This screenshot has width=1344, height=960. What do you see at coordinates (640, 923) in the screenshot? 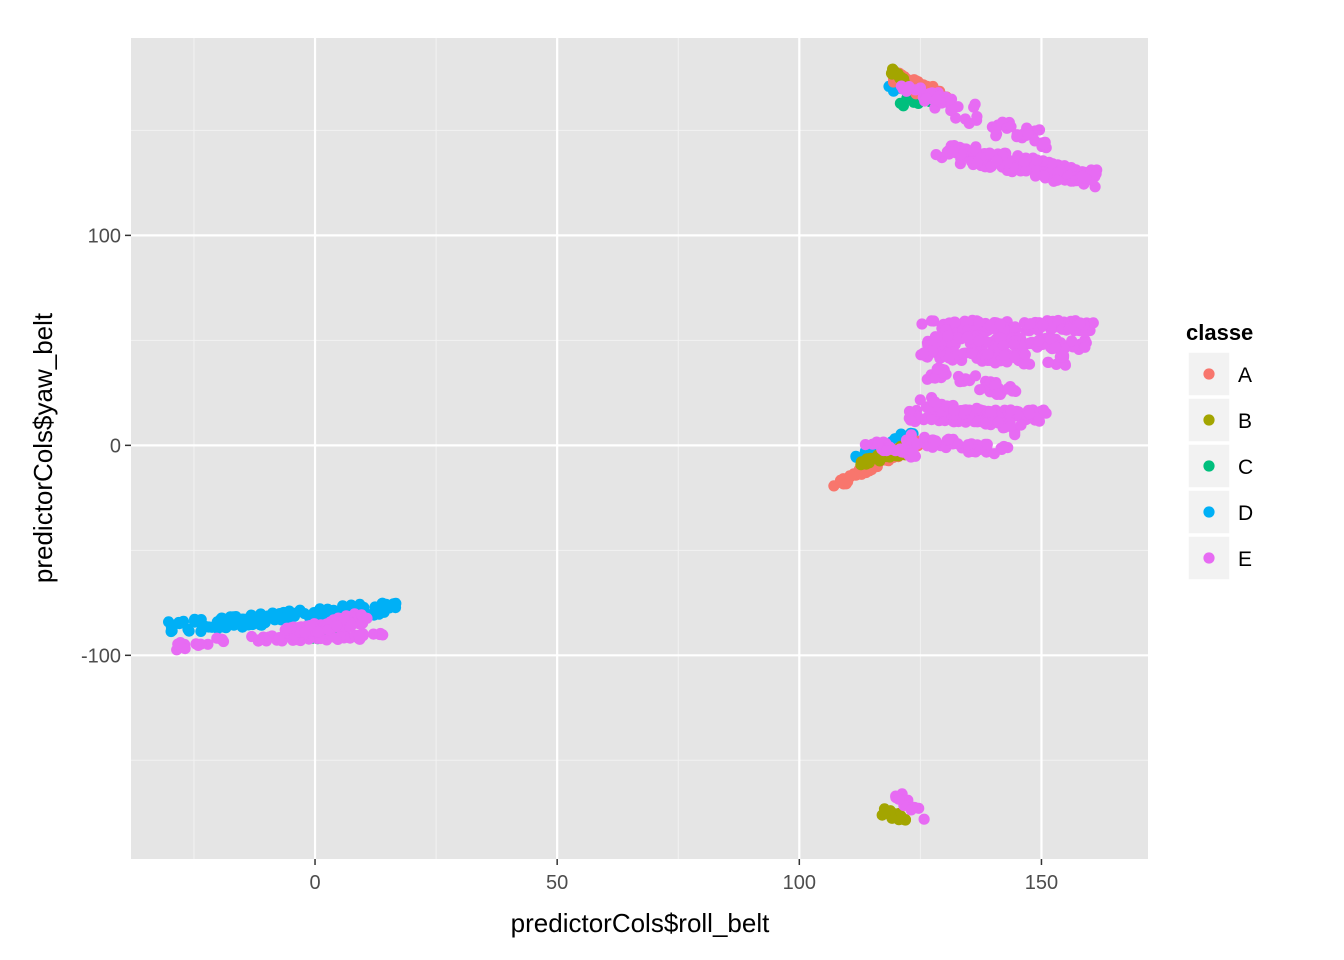
I see `x-axis-title: predictorCols$roll_belt` at bounding box center [640, 923].